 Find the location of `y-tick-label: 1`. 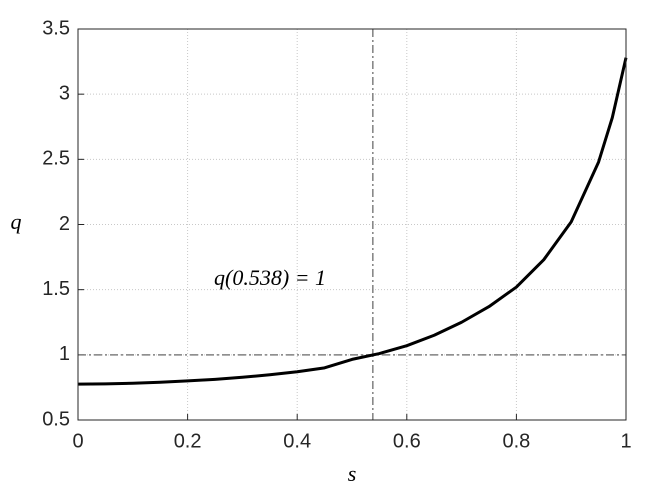

y-tick-label: 1 is located at coordinates (64, 354).